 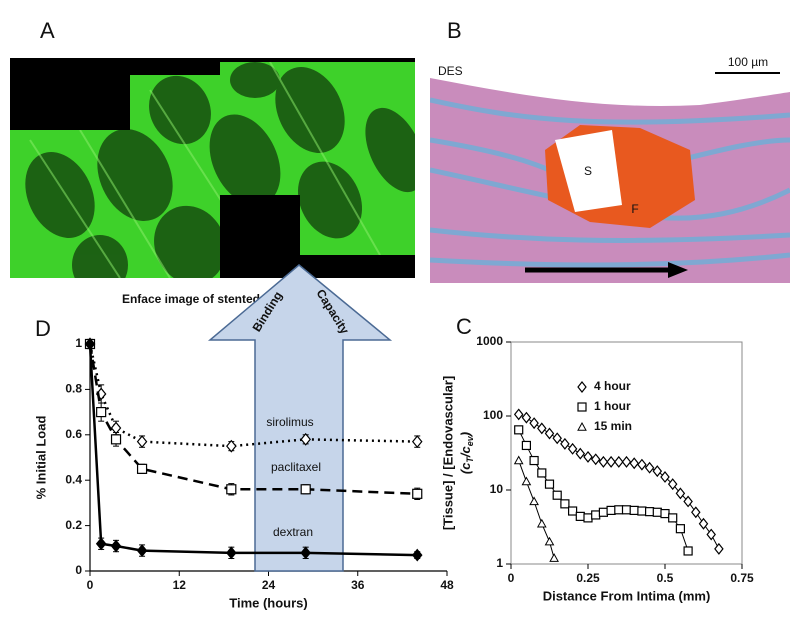 What do you see at coordinates (493, 415) in the screenshot?
I see `y-tick-label: 100` at bounding box center [493, 415].